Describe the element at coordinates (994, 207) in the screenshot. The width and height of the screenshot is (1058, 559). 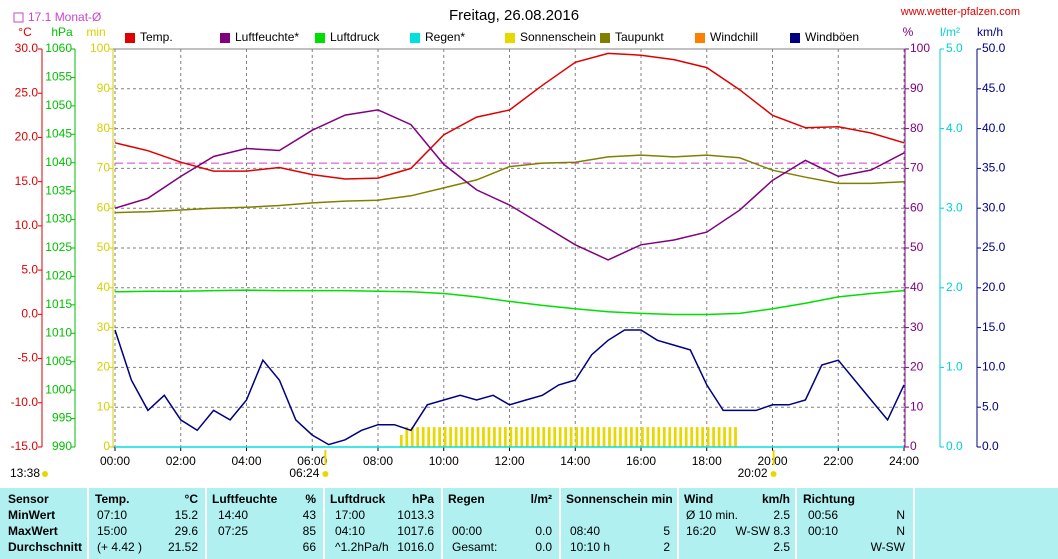
I see `y-tick-label: 30.0` at that location.